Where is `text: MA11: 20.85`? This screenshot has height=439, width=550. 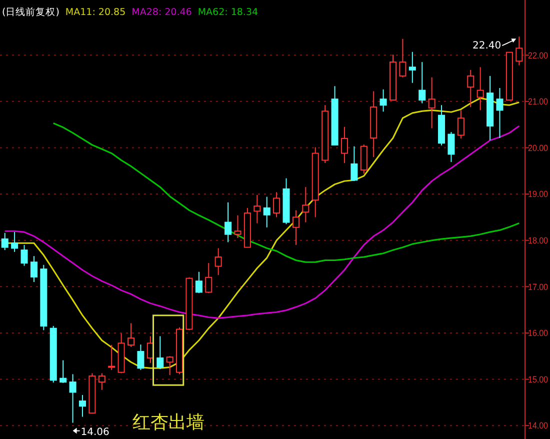
text: MA11: 20.85 is located at coordinates (95, 12).